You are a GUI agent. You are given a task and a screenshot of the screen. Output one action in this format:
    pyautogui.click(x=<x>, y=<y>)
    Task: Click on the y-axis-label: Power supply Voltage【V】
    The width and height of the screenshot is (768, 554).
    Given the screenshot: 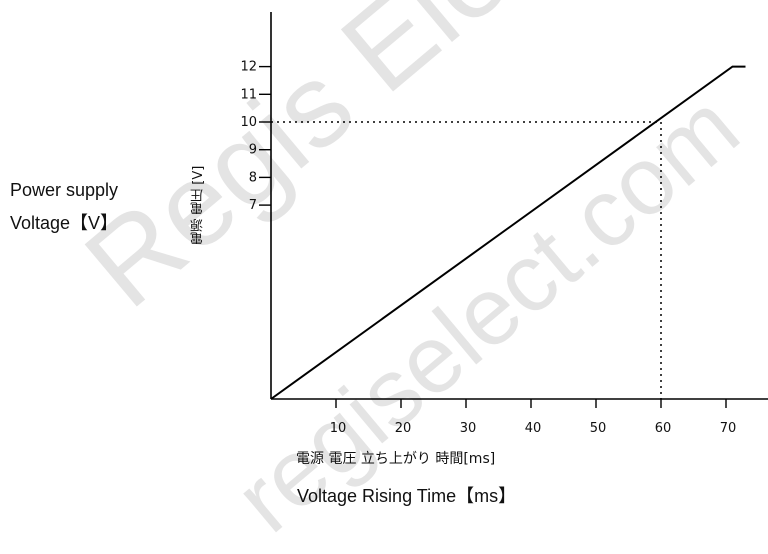 What is the action you would take?
    pyautogui.click(x=64, y=207)
    